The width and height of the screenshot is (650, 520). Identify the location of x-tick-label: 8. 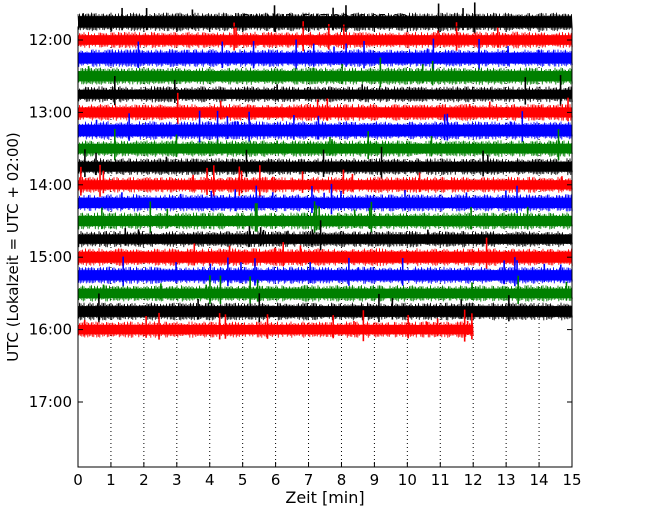
(342, 480).